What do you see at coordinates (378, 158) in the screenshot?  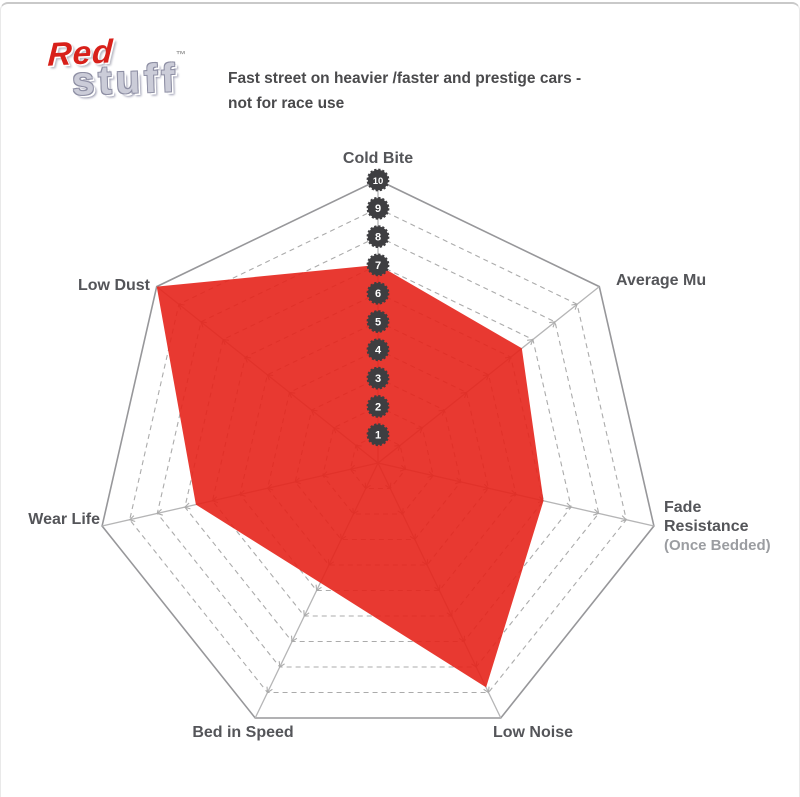 I see `axis-label-cold-bite: Cold Bite` at bounding box center [378, 158].